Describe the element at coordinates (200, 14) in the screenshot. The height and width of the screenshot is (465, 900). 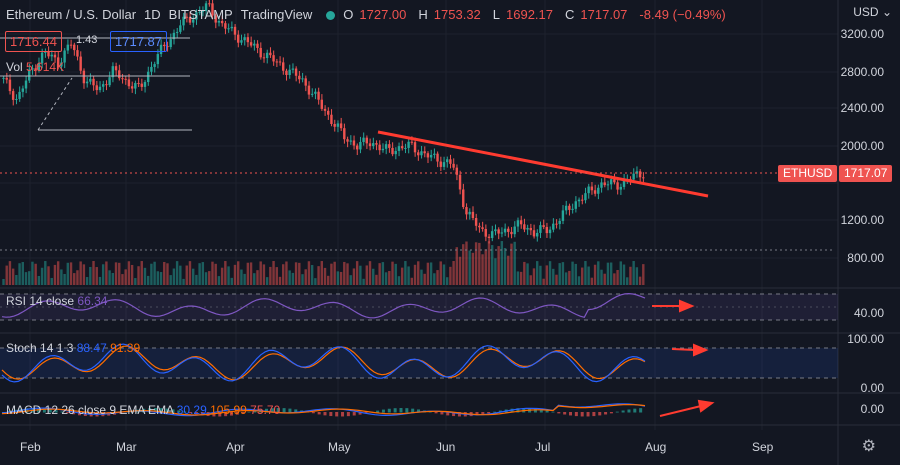
I see `exchange: BITSTAMP` at that location.